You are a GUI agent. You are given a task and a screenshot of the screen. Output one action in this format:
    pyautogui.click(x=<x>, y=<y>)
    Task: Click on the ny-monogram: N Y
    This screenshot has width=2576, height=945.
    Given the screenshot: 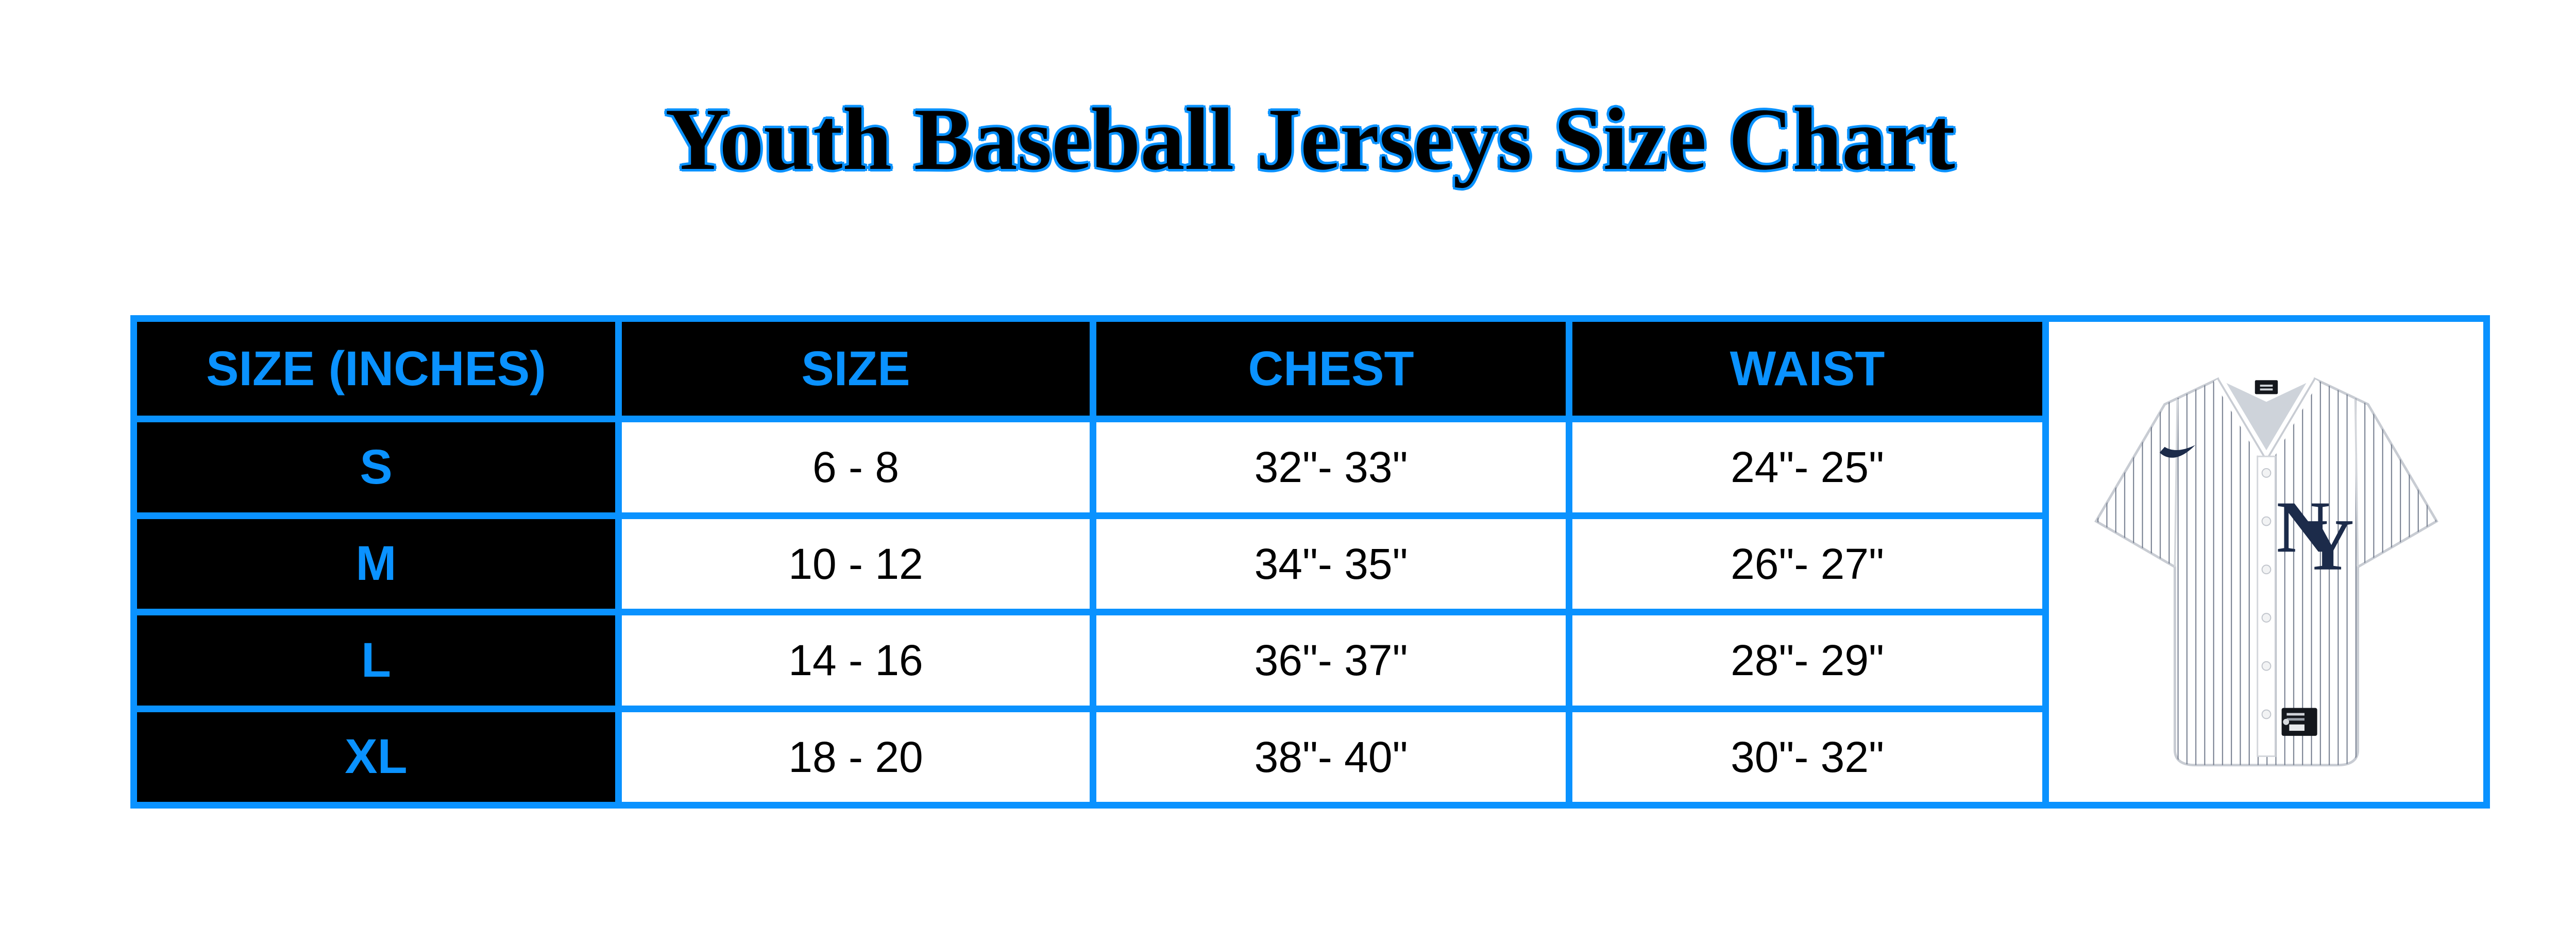 What is the action you would take?
    pyautogui.click(x=2314, y=536)
    